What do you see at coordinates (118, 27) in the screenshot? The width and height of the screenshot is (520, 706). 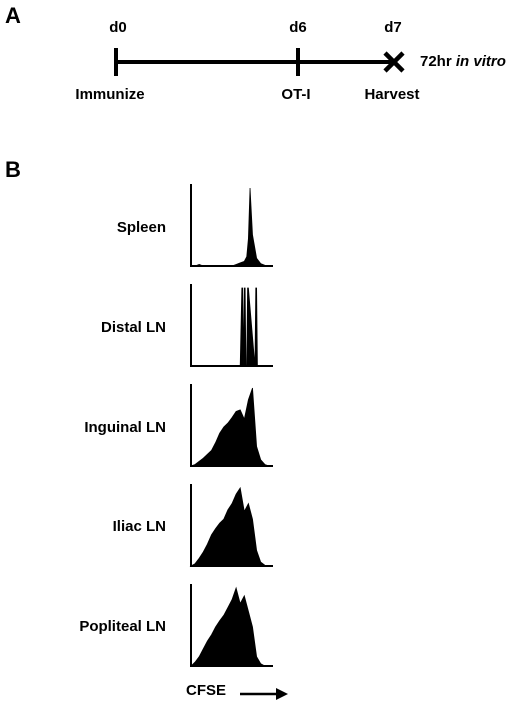 I see `day-label-d0: d0` at bounding box center [118, 27].